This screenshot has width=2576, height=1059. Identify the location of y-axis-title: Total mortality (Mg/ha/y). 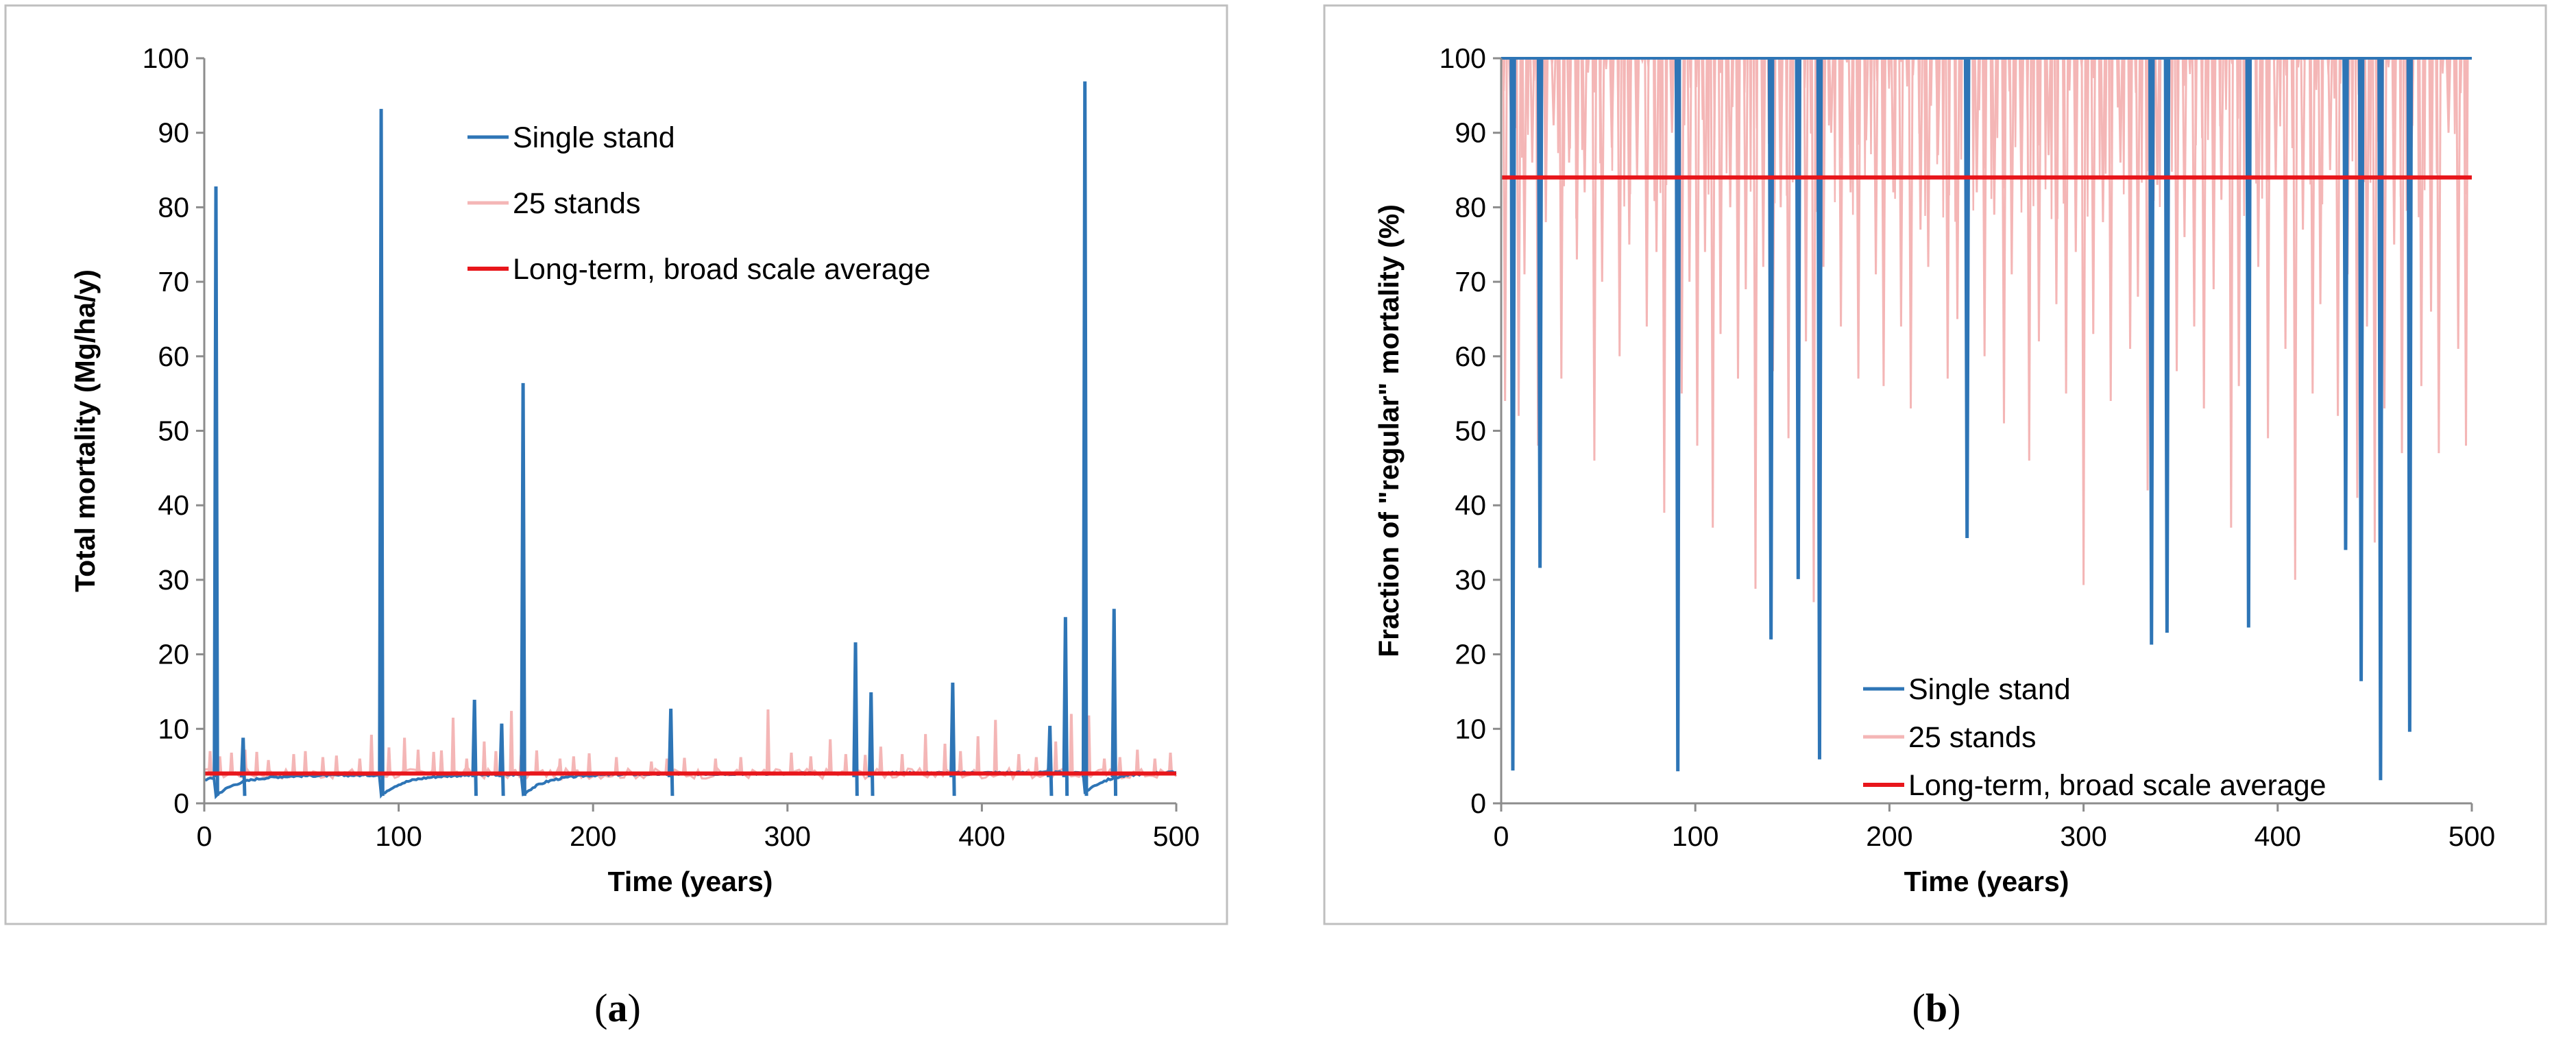
(85, 430).